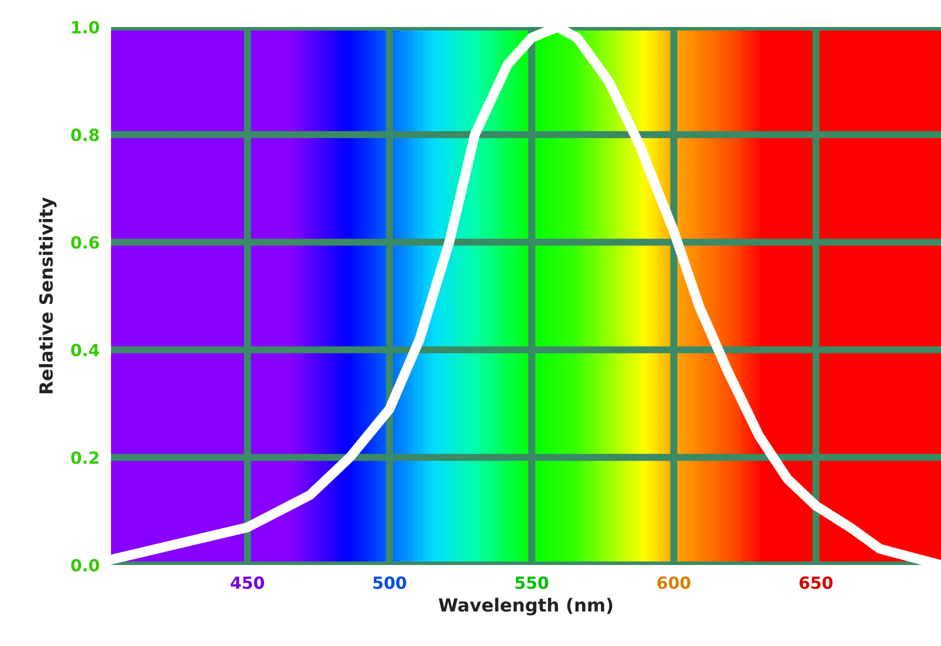  I want to click on x-tick-label: 450, so click(247, 583).